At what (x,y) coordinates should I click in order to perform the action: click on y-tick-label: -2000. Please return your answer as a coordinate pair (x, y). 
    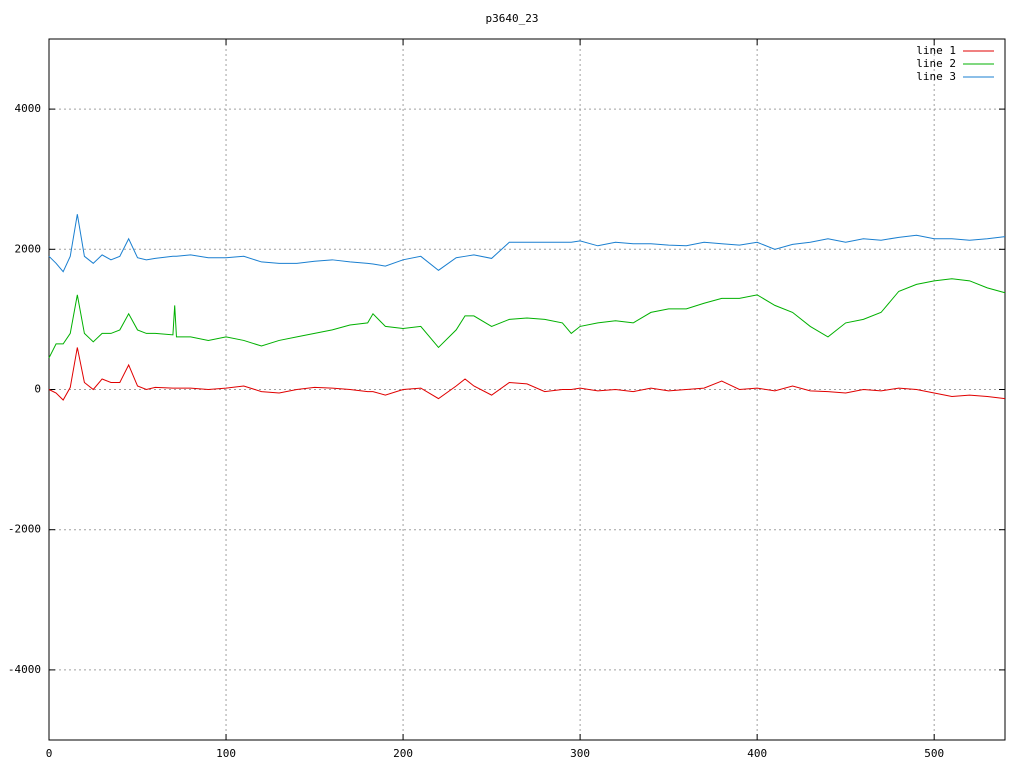
    Looking at the image, I should click on (24, 529).